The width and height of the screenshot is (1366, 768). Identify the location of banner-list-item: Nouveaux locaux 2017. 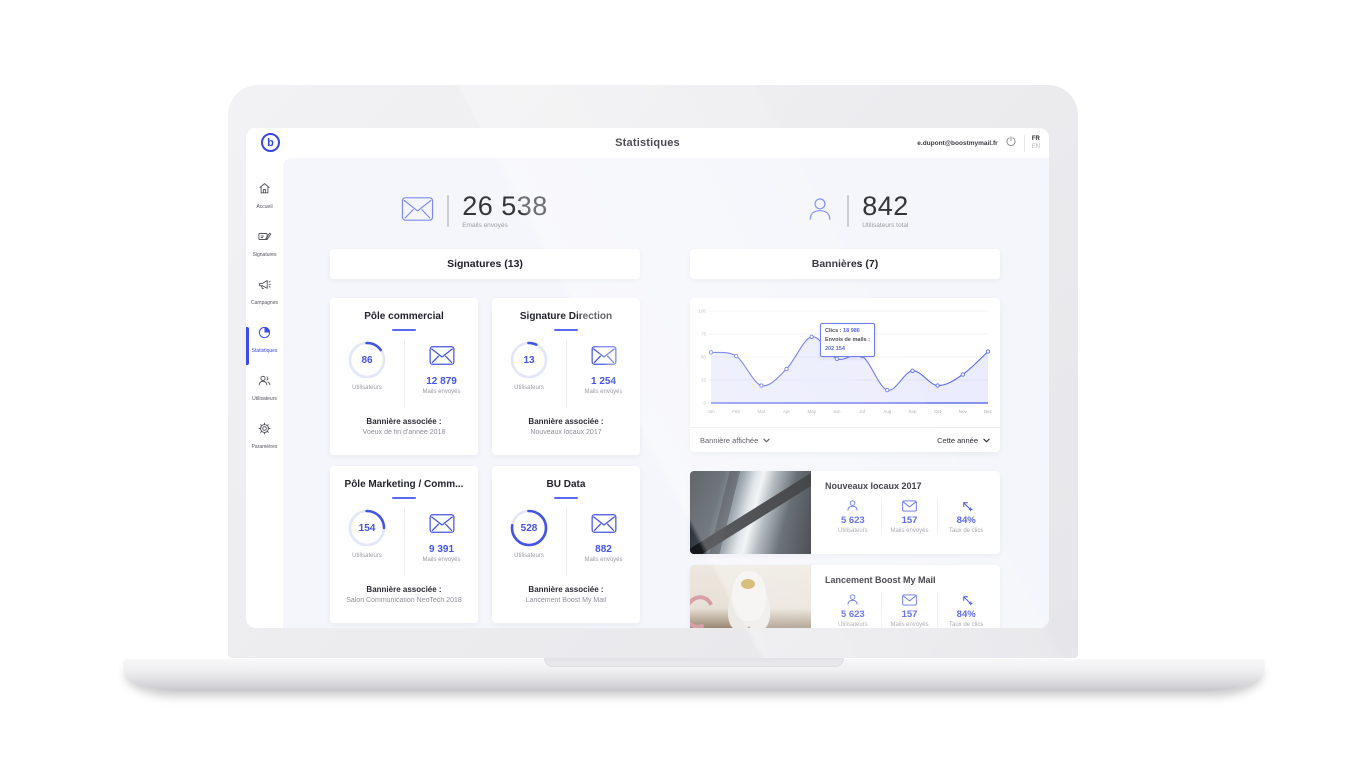
(845, 512).